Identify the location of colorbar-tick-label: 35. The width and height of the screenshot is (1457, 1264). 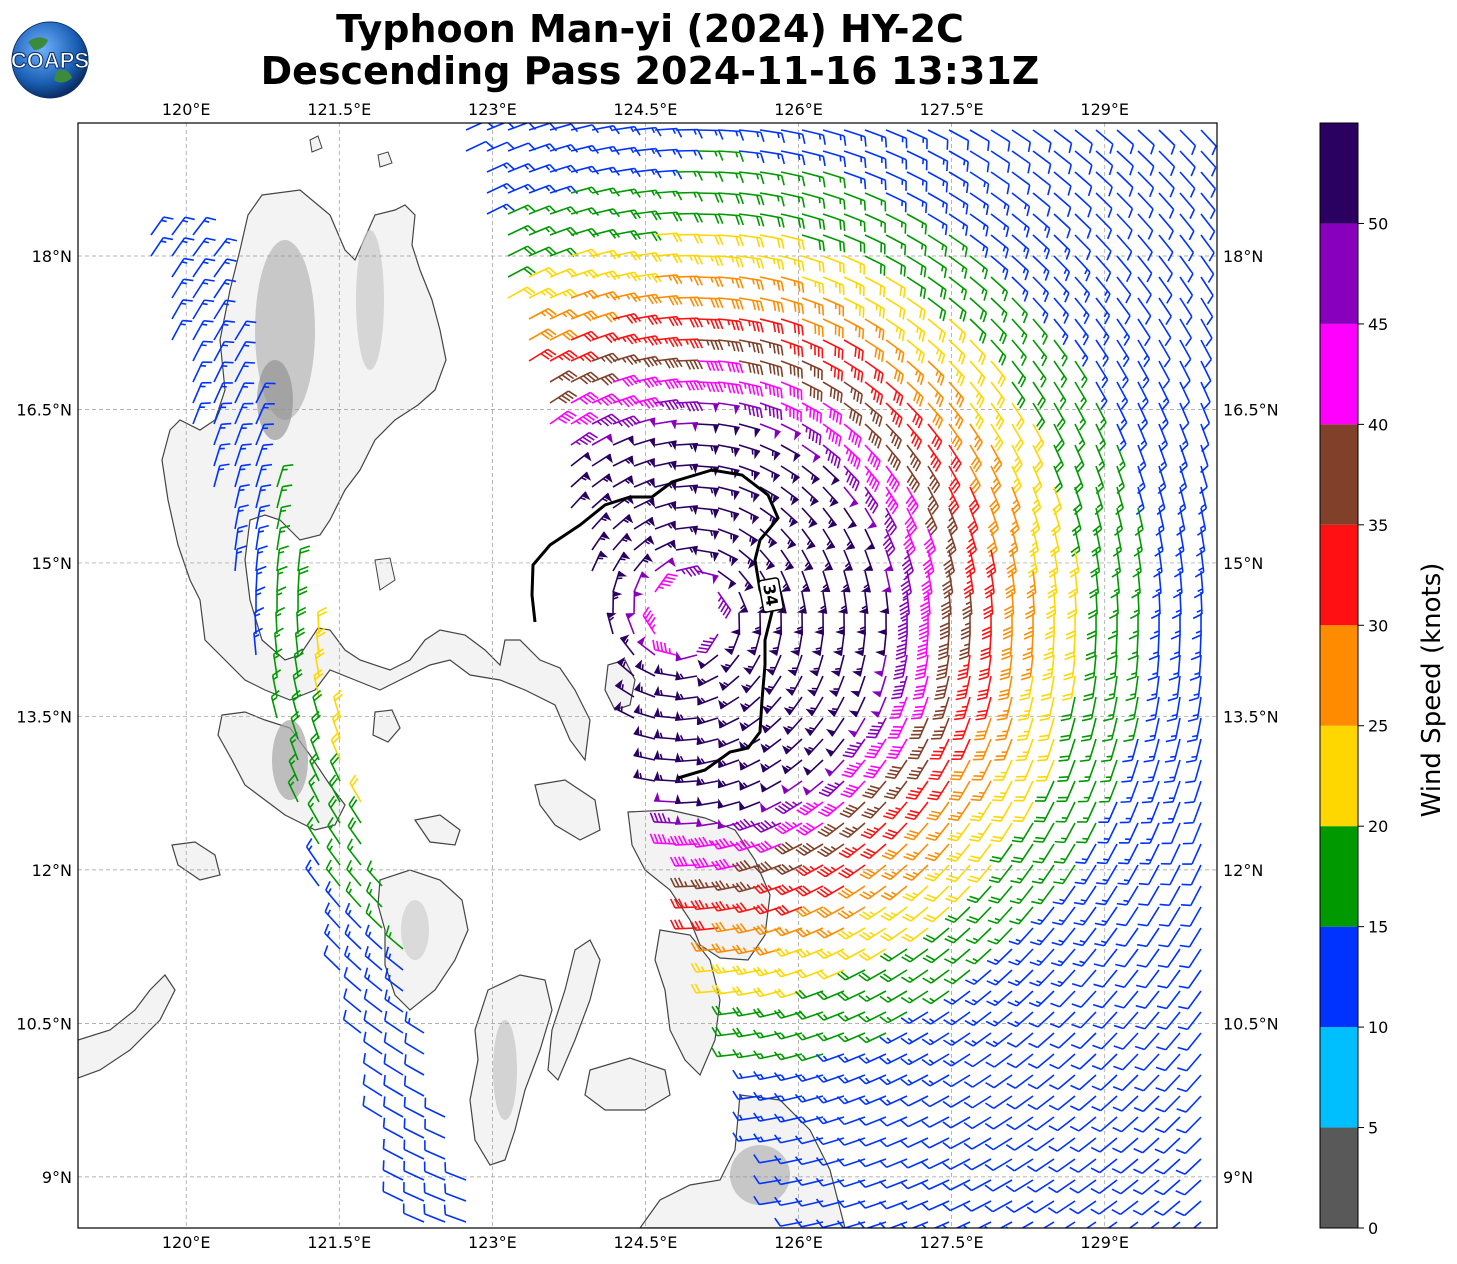
(1378, 525).